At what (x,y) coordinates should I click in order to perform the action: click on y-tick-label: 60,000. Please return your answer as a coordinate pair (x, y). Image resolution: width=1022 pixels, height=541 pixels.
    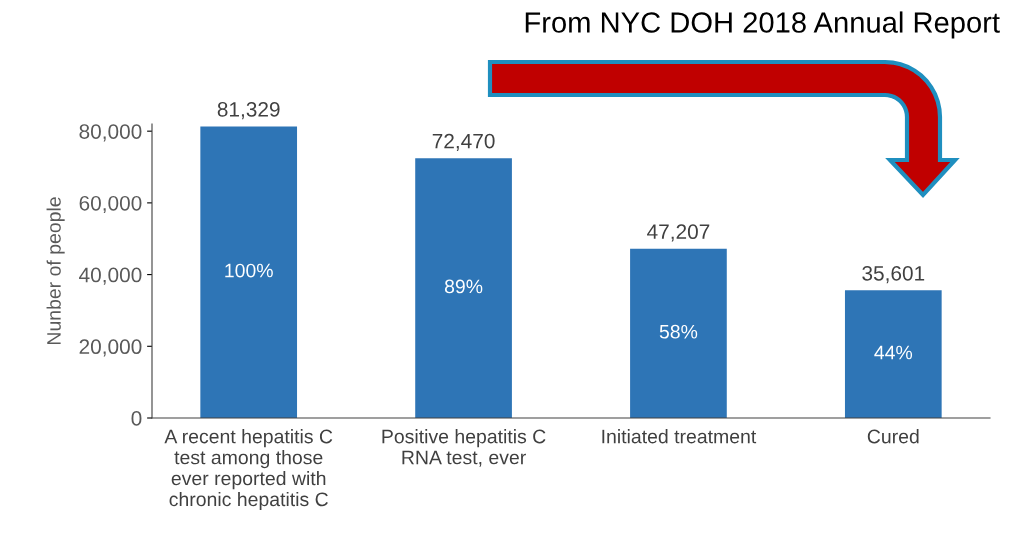
    Looking at the image, I should click on (110, 204).